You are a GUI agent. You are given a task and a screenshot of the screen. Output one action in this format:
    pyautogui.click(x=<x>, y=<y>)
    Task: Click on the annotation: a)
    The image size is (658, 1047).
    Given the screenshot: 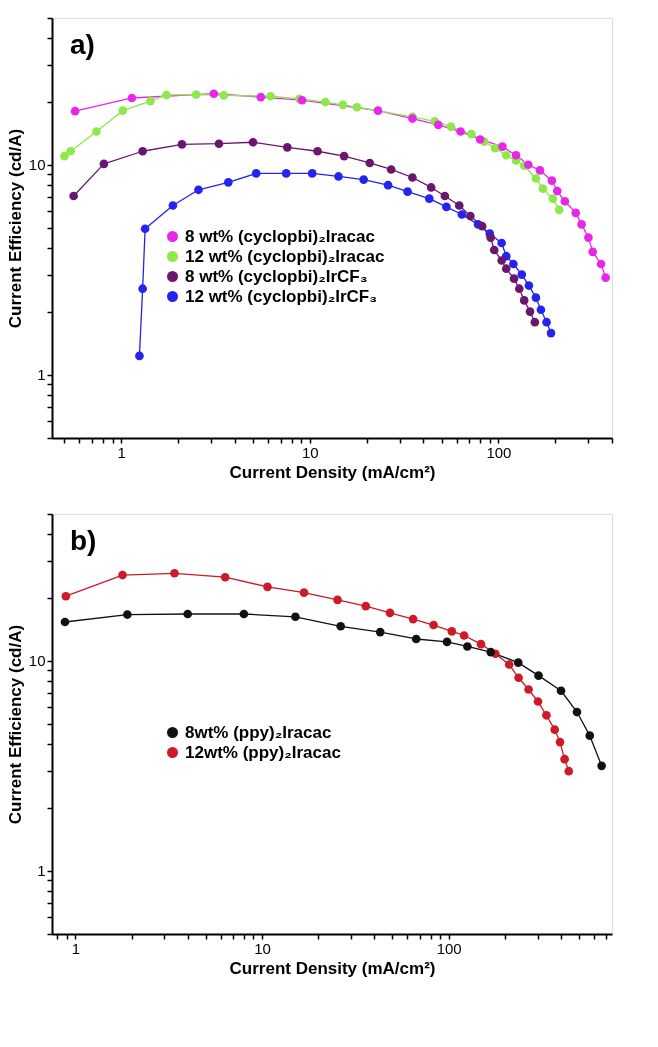 What is the action you would take?
    pyautogui.click(x=82, y=44)
    